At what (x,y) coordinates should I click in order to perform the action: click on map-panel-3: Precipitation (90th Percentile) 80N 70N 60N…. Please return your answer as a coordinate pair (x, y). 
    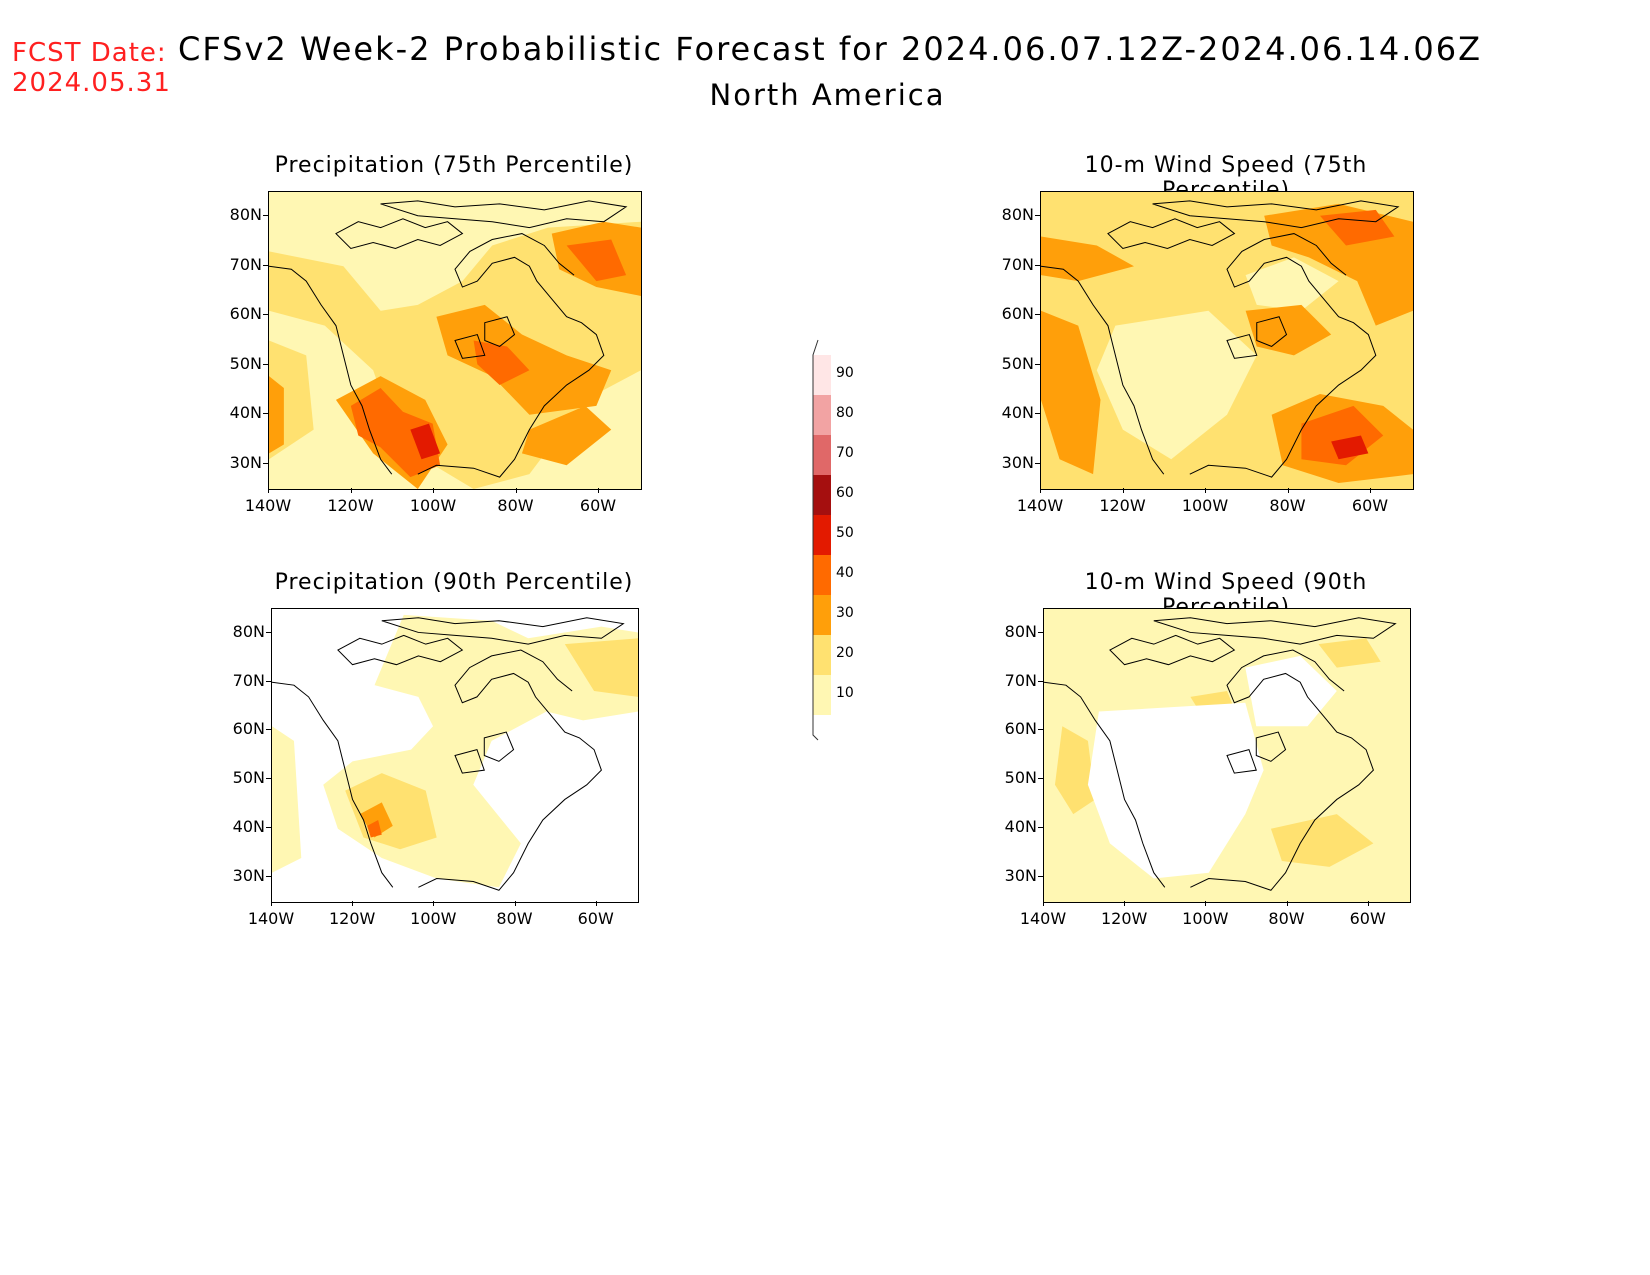
    Looking at the image, I should click on (436, 749).